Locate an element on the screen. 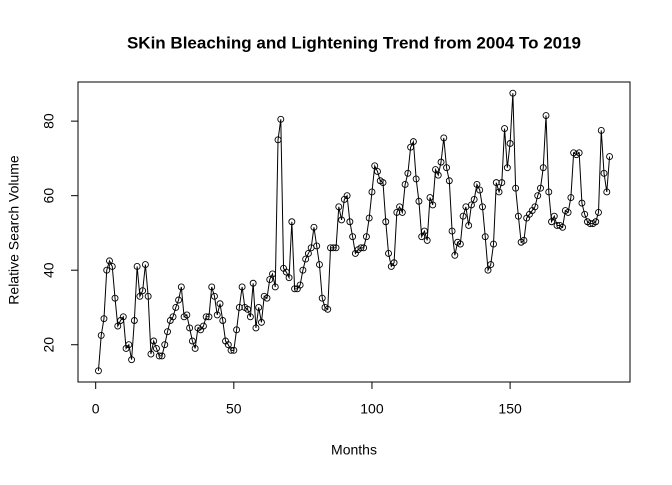 This screenshot has width=672, height=485. y-tick-label: 20 is located at coordinates (49, 345).